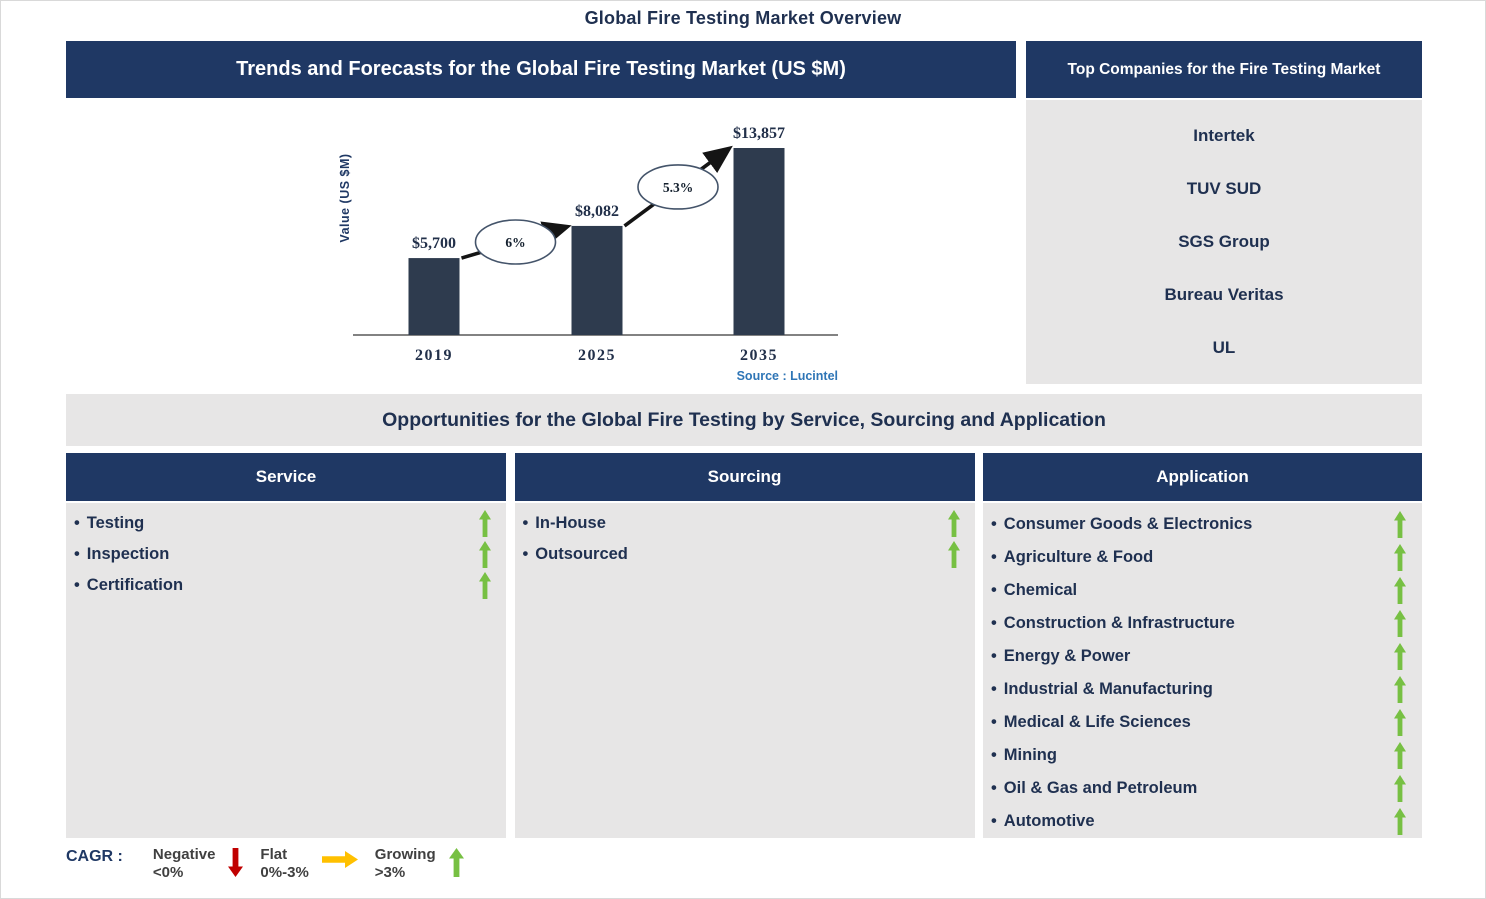 Image resolution: width=1486 pixels, height=899 pixels. What do you see at coordinates (744, 477) in the screenshot?
I see `sourcing-panel-header: Sourcing` at bounding box center [744, 477].